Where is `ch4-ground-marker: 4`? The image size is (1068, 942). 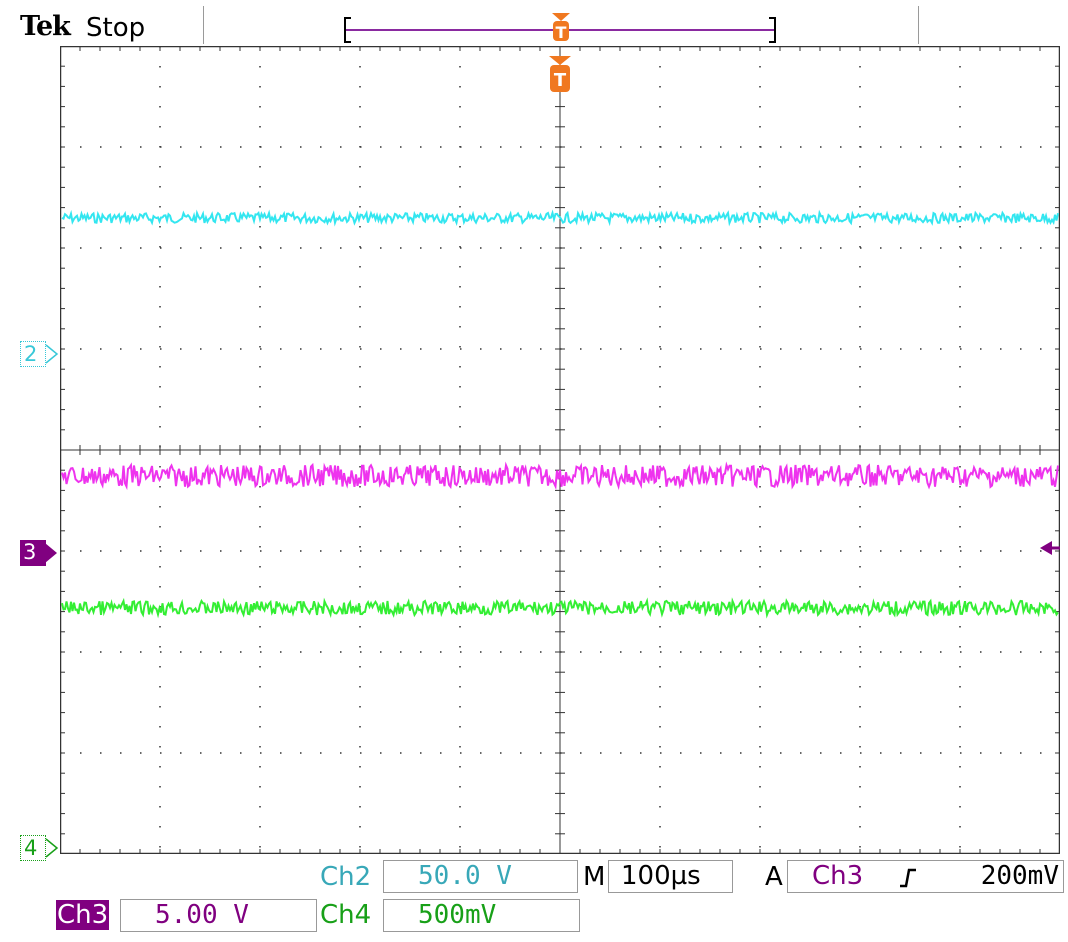 ch4-ground-marker: 4 is located at coordinates (33, 848).